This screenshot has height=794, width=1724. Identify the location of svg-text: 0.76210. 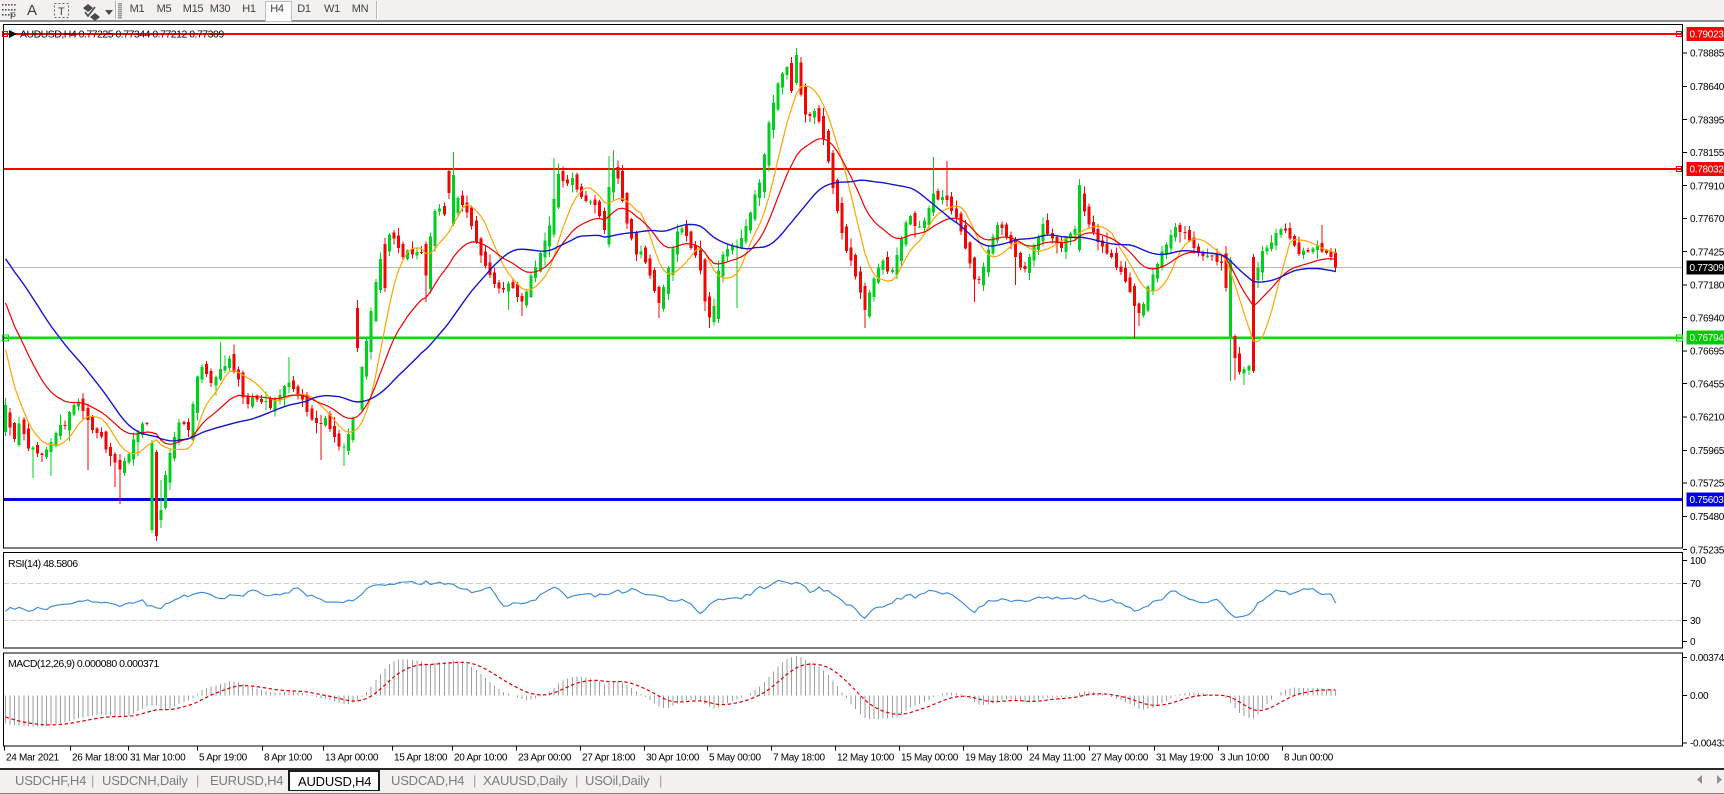
(1707, 418).